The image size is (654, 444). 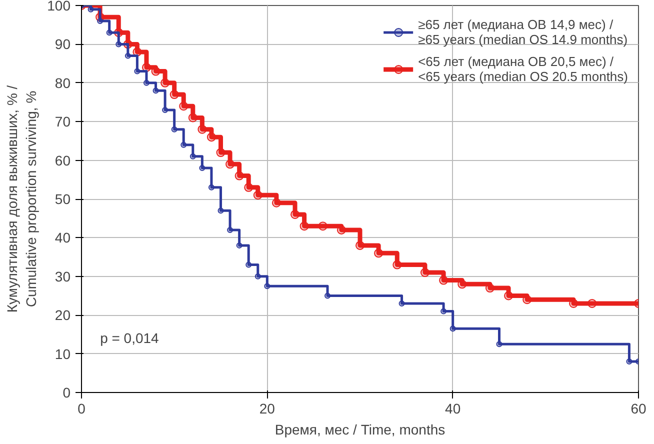 I want to click on y-tick-label: 70, so click(x=62, y=122).